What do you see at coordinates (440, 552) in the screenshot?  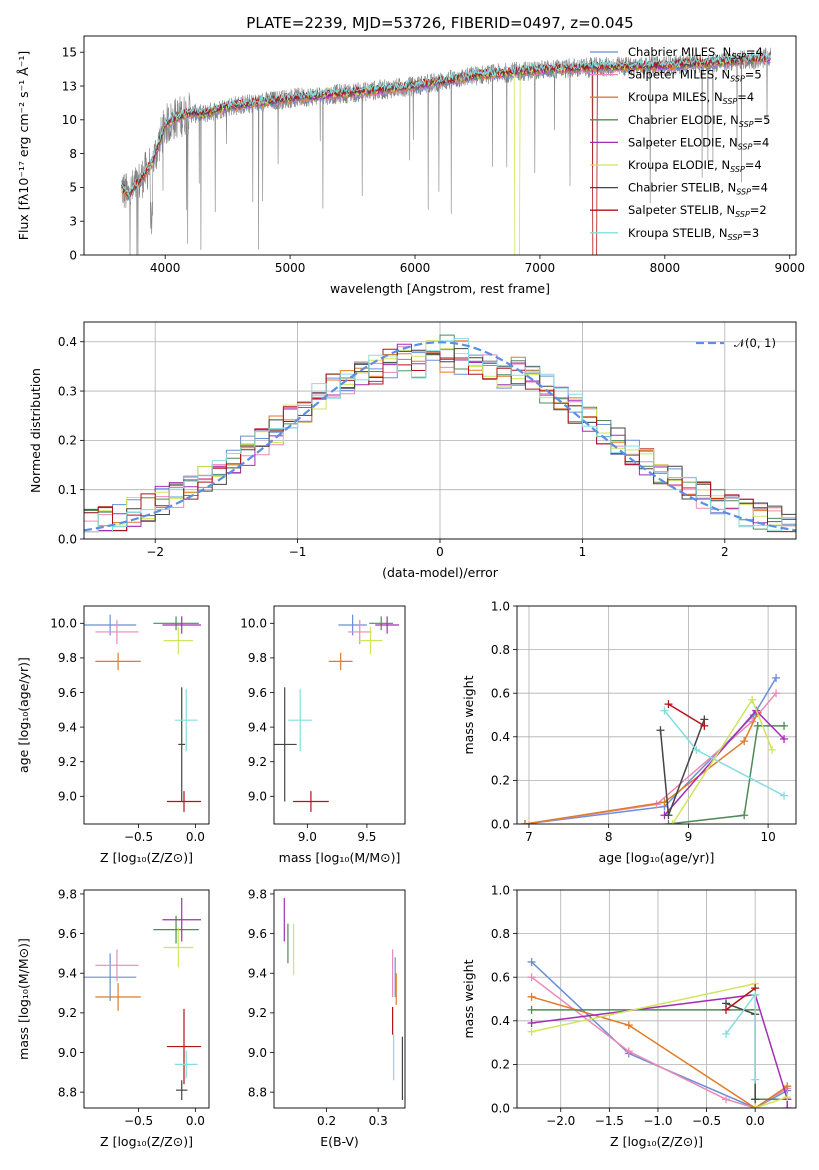 I see `x-tick-label: 0` at bounding box center [440, 552].